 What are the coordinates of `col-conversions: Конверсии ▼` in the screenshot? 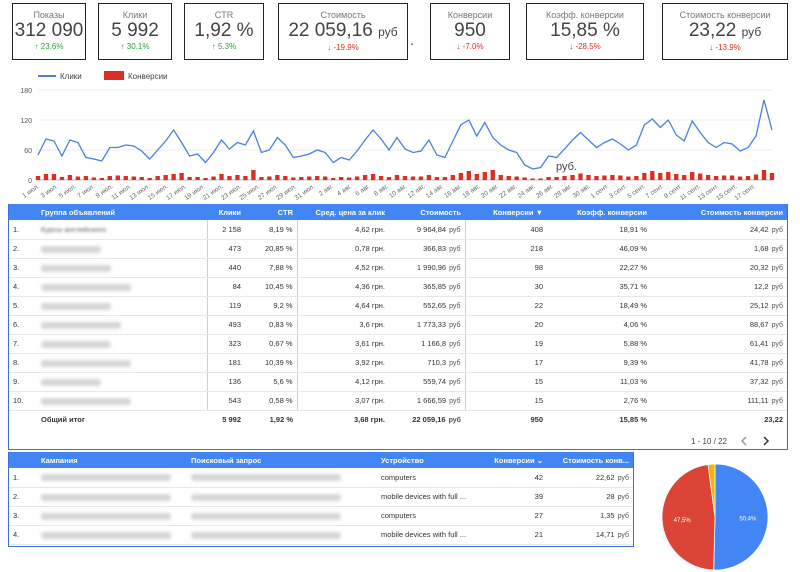 It's located at (506, 212).